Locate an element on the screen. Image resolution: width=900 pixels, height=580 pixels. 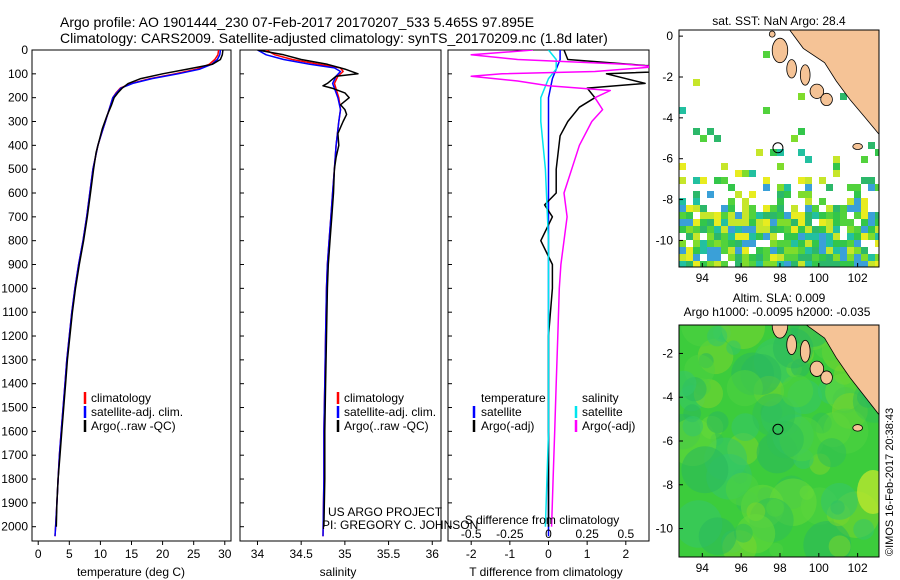
legend-header-salinity: salinity is located at coordinates (600, 398).